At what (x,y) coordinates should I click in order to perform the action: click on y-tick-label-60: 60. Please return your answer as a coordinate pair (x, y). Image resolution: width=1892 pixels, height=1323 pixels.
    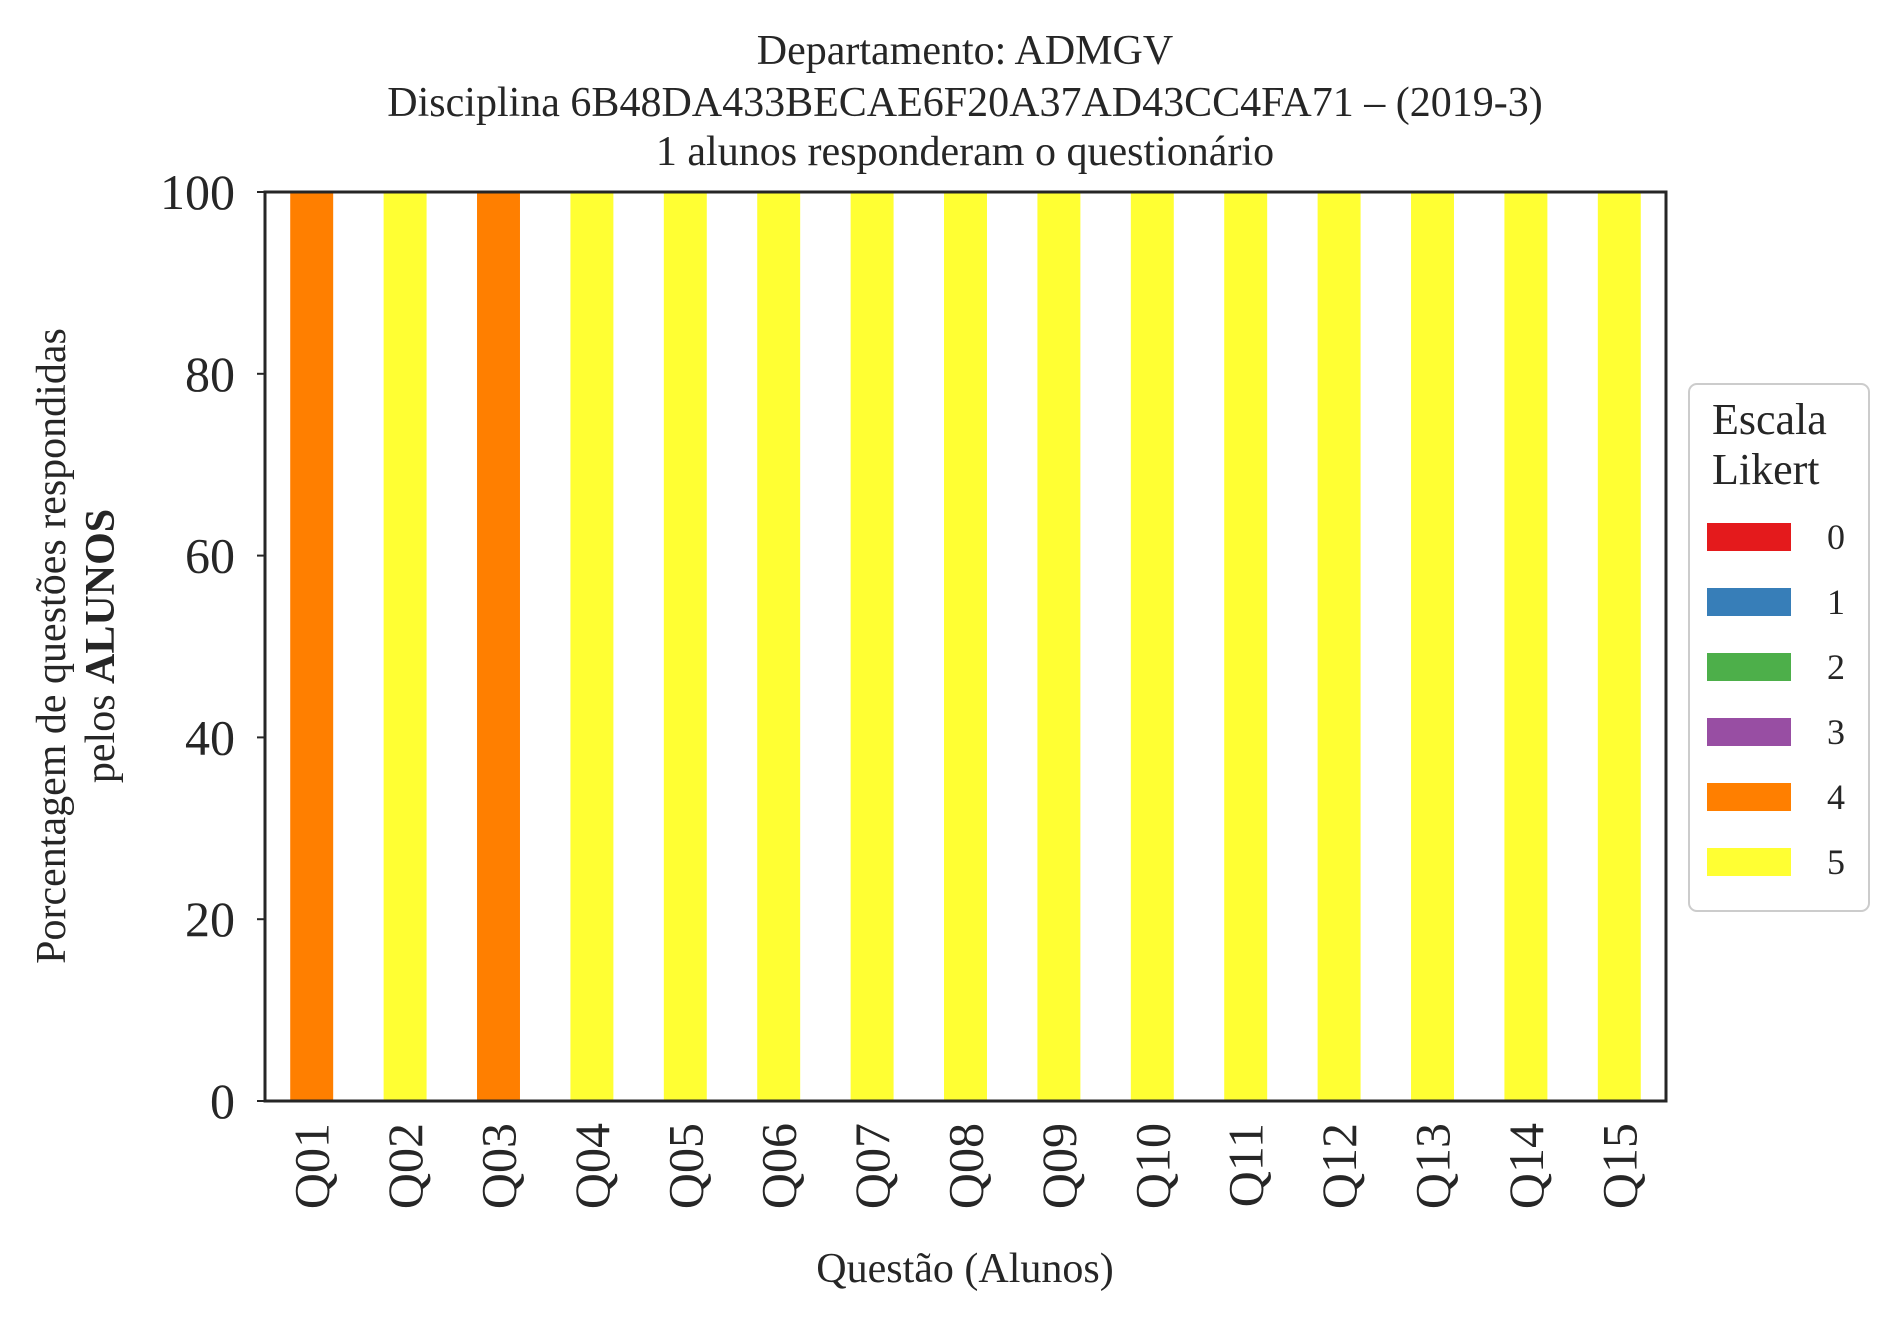
    Looking at the image, I should click on (210, 556).